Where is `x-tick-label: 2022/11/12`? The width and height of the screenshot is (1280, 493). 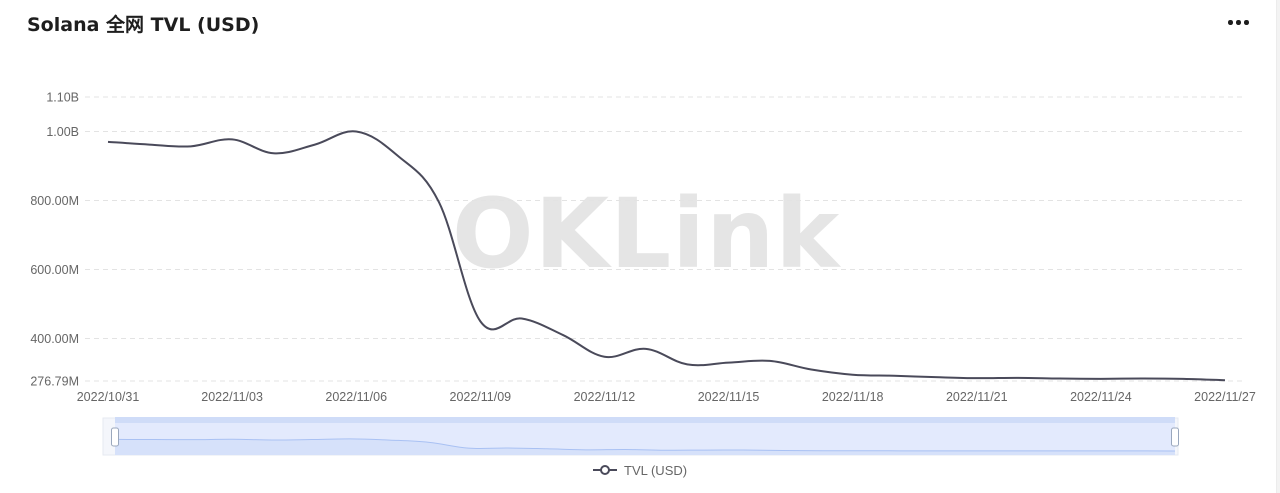 x-tick-label: 2022/11/12 is located at coordinates (605, 397).